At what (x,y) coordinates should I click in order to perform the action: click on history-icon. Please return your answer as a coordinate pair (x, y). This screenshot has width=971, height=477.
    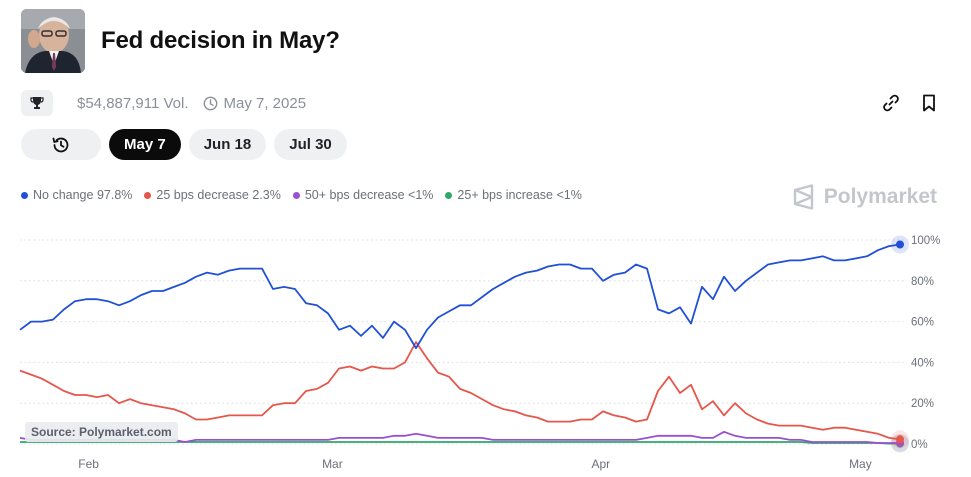
    Looking at the image, I should click on (60, 144).